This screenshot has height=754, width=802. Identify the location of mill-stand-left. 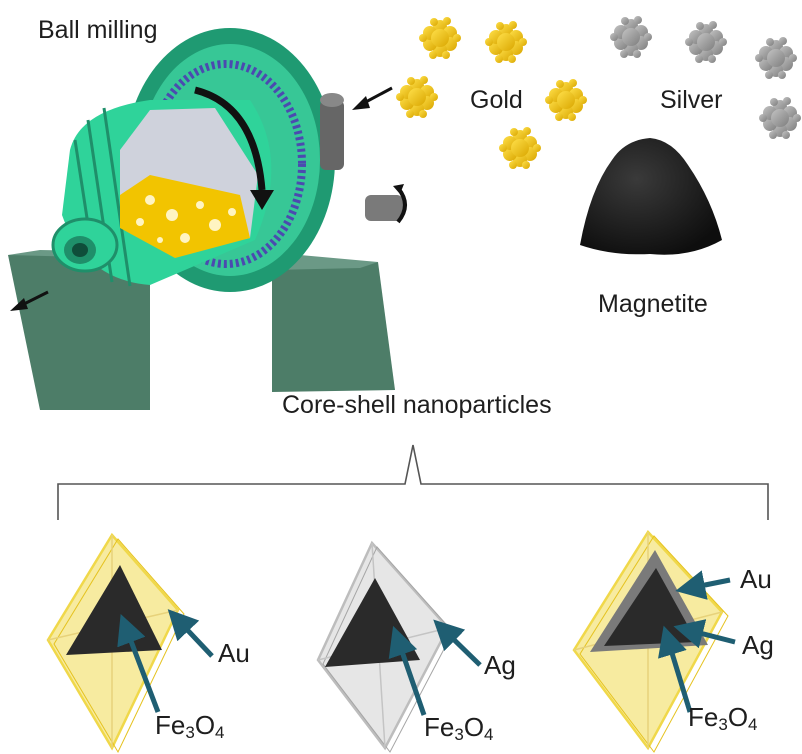
(79, 331).